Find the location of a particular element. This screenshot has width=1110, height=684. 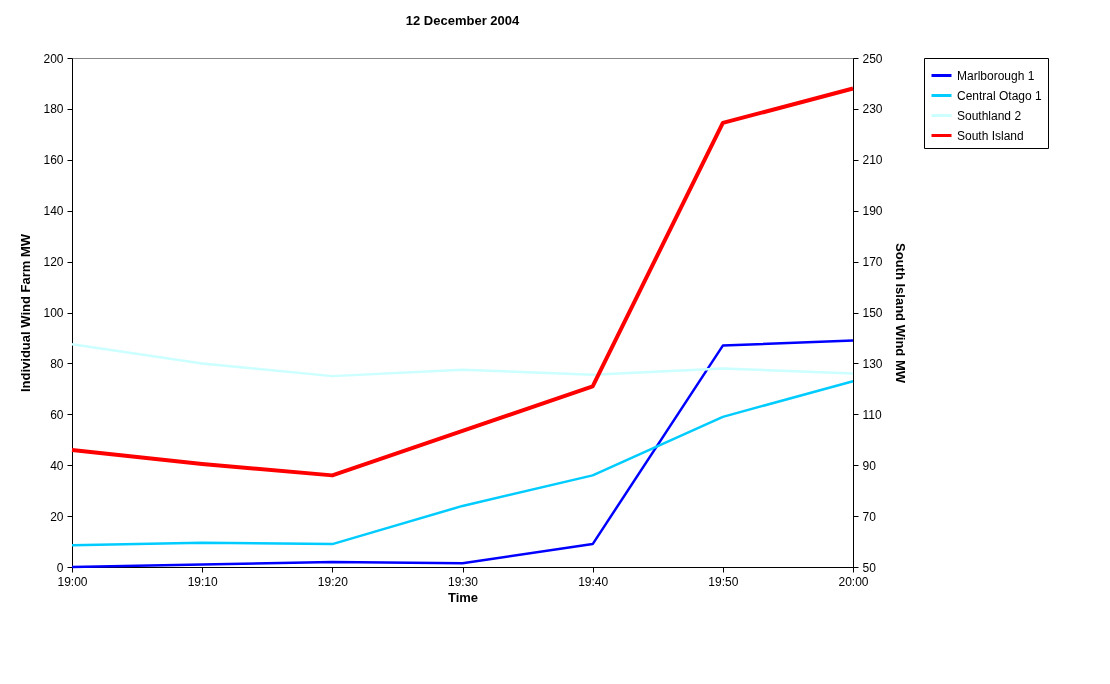

y-tick-label: 140 is located at coordinates (53, 211).